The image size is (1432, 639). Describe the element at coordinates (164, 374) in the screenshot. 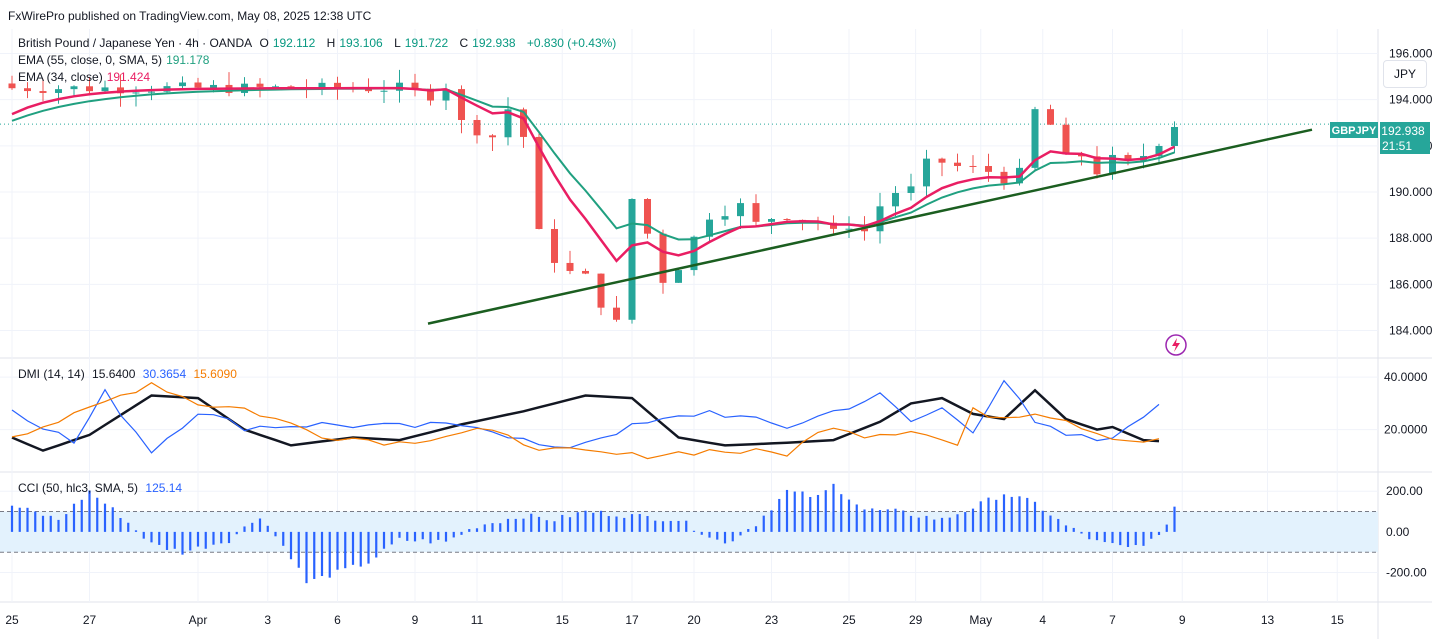

I see `dmi-plus-value: 30.3654` at that location.